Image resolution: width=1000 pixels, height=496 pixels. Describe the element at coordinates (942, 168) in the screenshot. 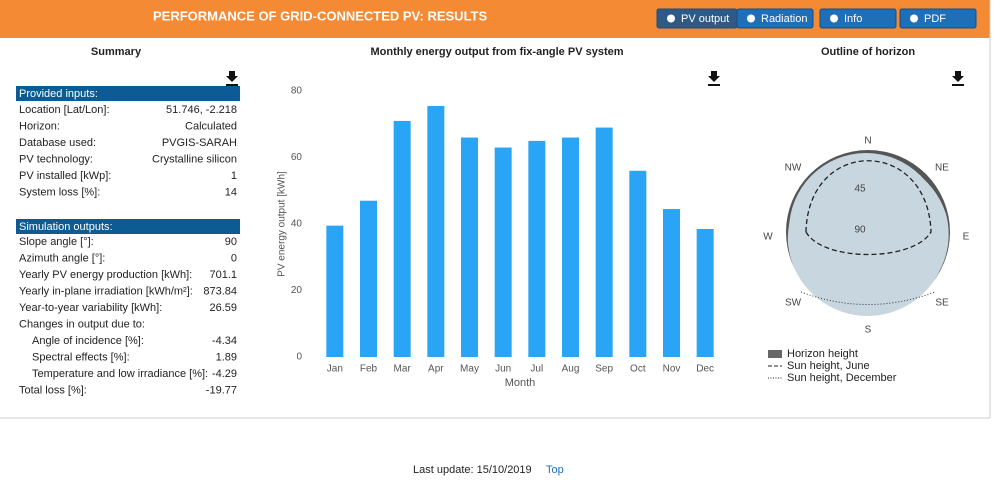

I see `direction-label: NE` at that location.